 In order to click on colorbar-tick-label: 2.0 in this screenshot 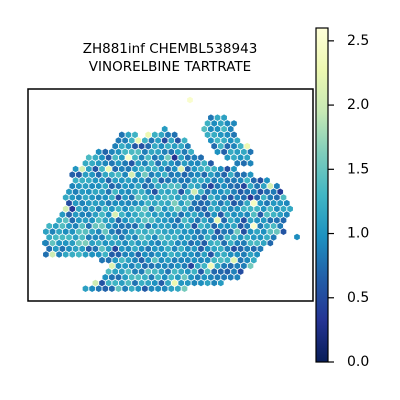, I will do `click(358, 105)`.